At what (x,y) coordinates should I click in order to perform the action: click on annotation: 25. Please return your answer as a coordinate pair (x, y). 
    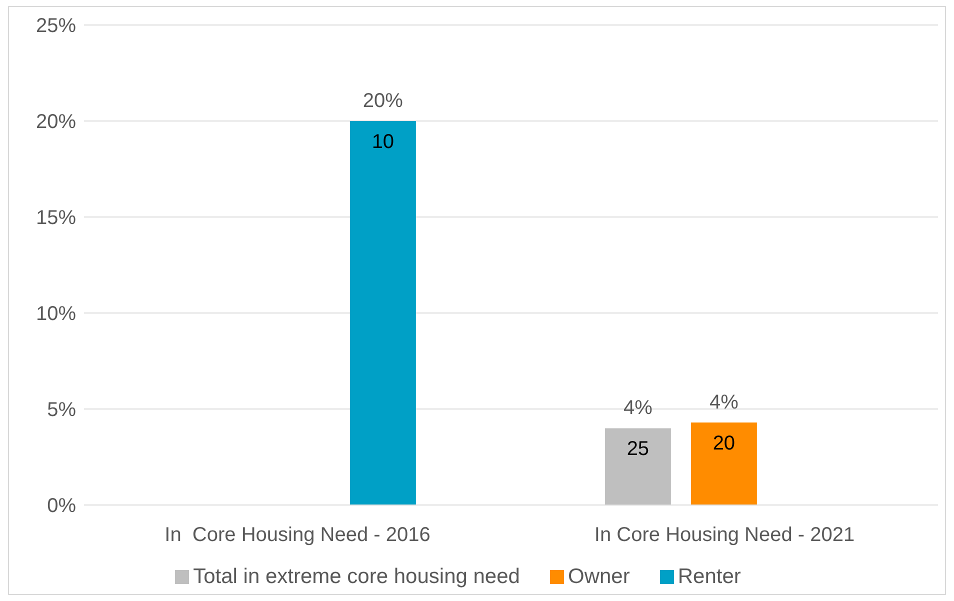
    Looking at the image, I should click on (638, 449).